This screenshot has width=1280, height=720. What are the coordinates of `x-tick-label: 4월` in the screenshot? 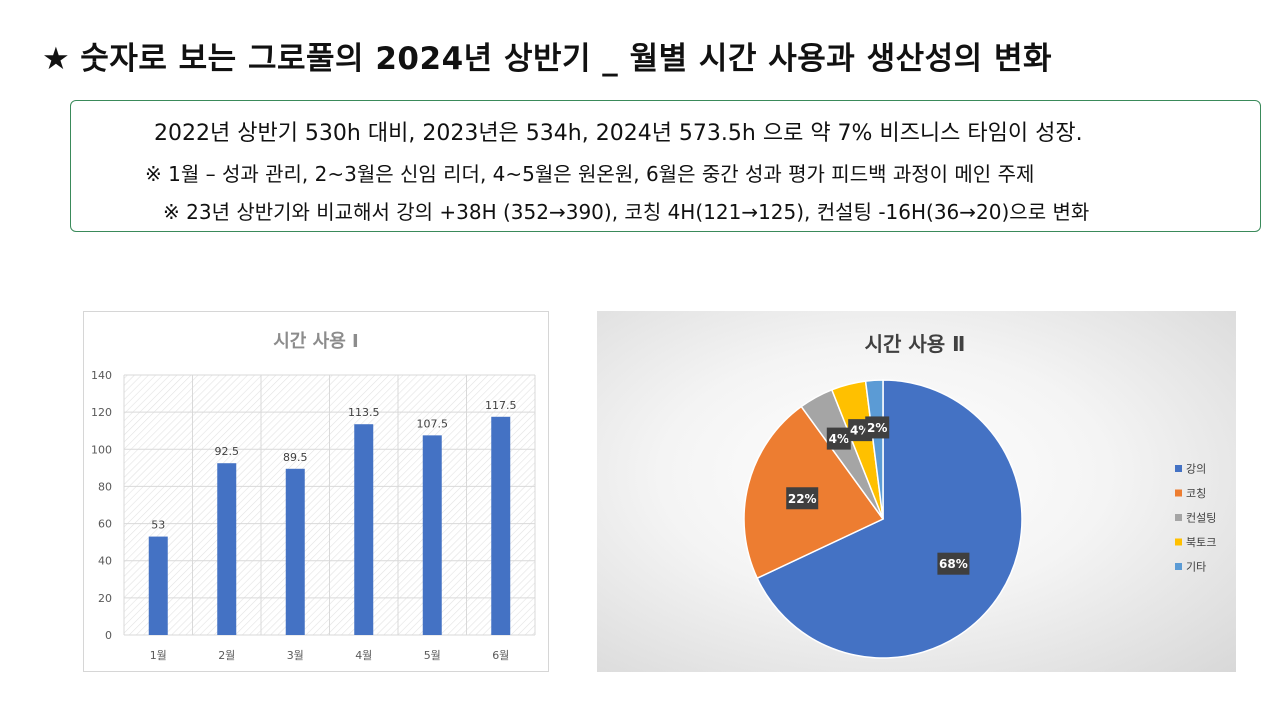 It's located at (363, 655).